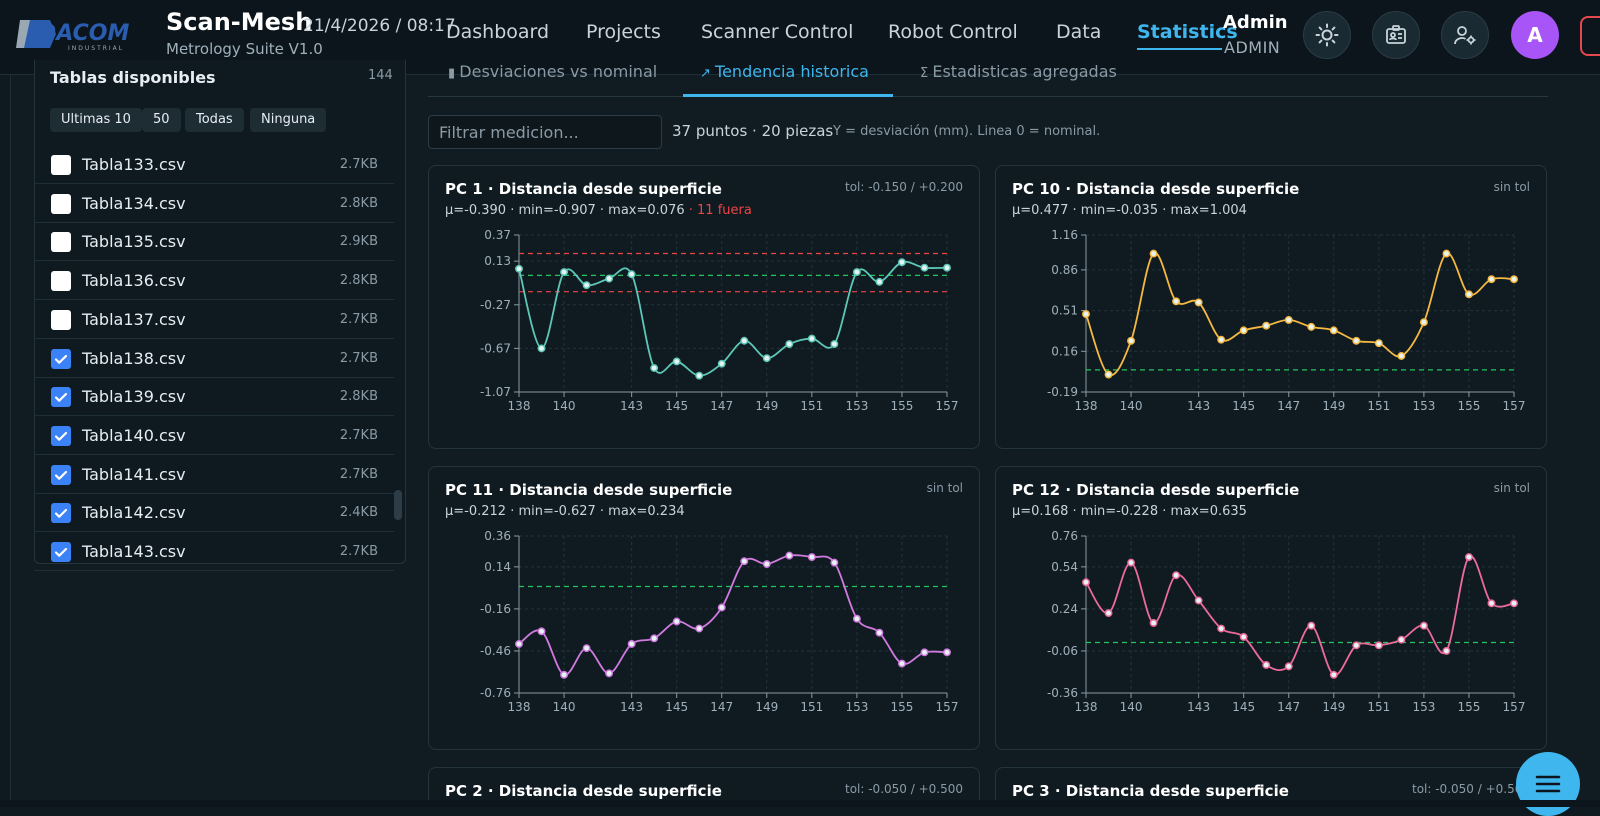  What do you see at coordinates (623, 32) in the screenshot?
I see `nav-projects: Projects` at bounding box center [623, 32].